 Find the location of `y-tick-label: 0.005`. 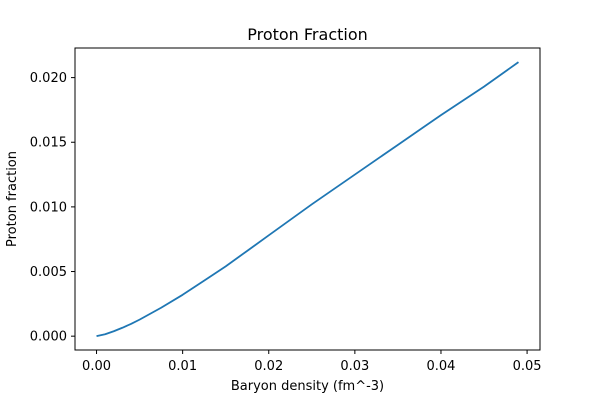

y-tick-label: 0.005 is located at coordinates (48, 272).